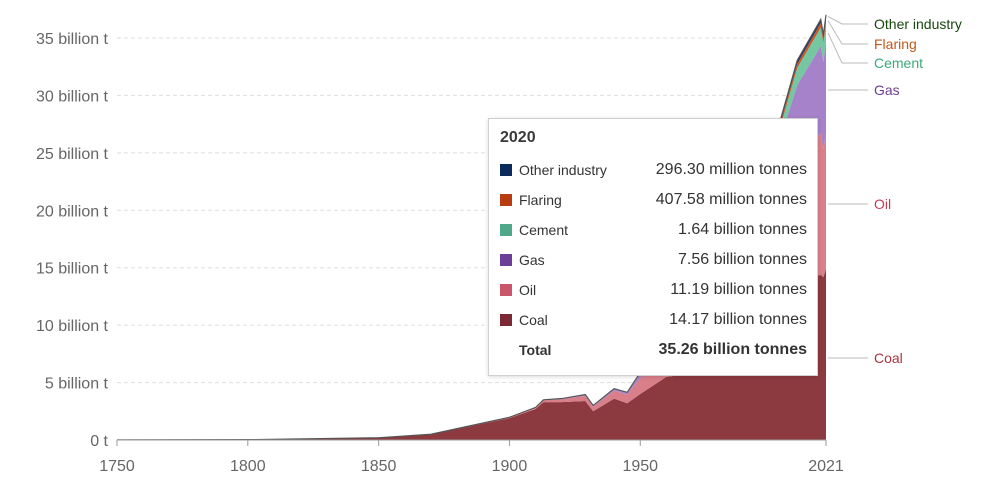 The image size is (986, 477). Describe the element at coordinates (72, 154) in the screenshot. I see `y-tick-label: 25 billion t` at that location.